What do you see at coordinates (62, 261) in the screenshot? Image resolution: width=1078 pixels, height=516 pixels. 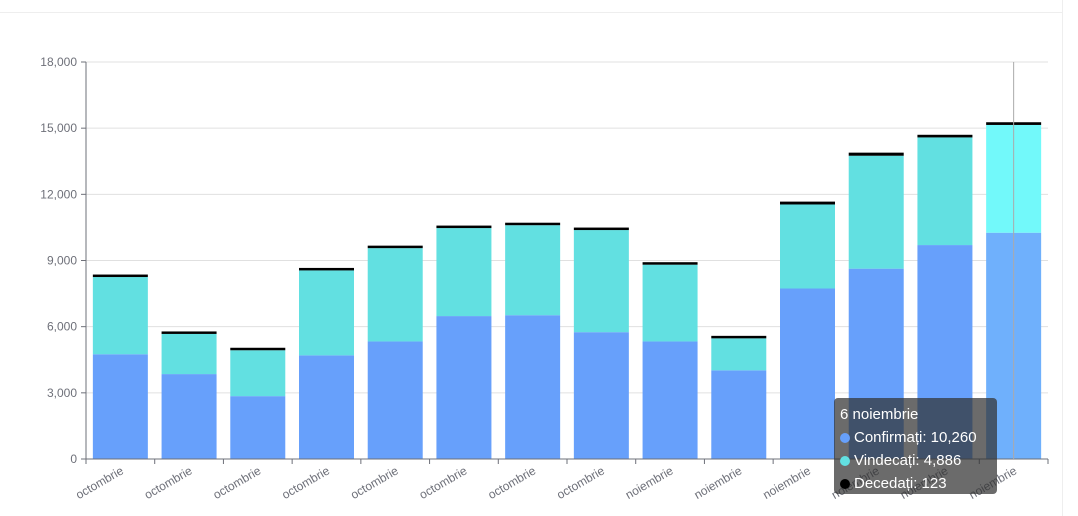 I see `y-tick-label: 9,000` at bounding box center [62, 261].